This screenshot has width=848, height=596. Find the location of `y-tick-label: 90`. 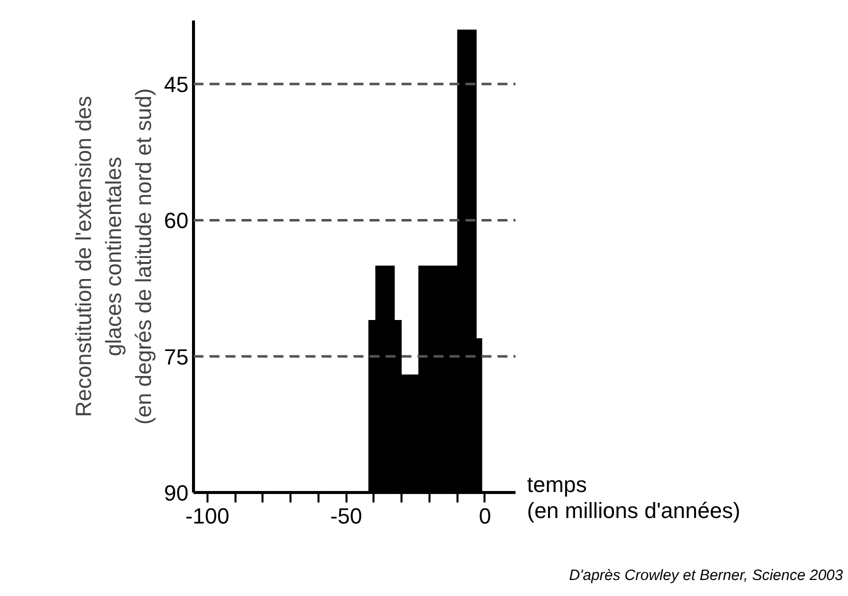

y-tick-label: 90 is located at coordinates (176, 493).